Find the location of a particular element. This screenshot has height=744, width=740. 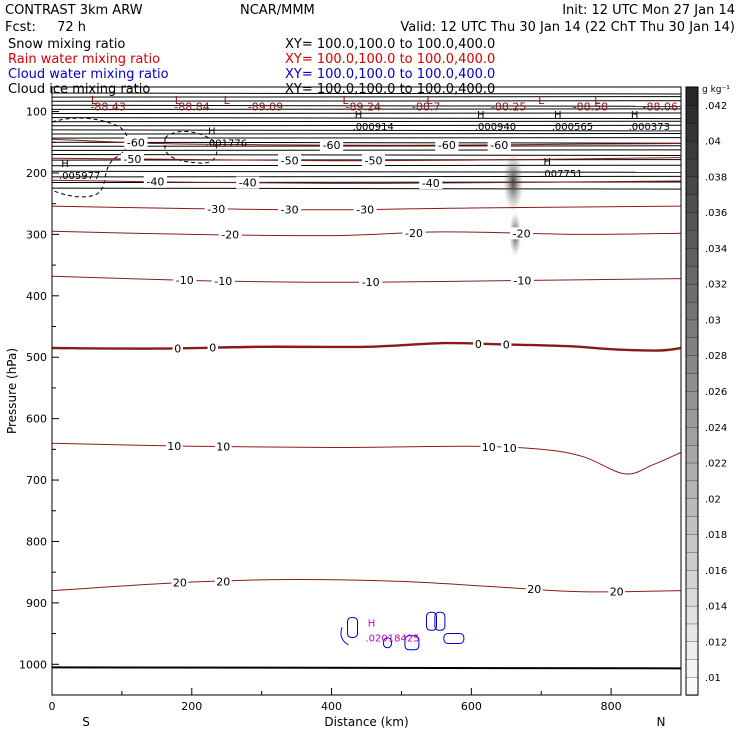

x-tick-label: 200 is located at coordinates (191, 706).